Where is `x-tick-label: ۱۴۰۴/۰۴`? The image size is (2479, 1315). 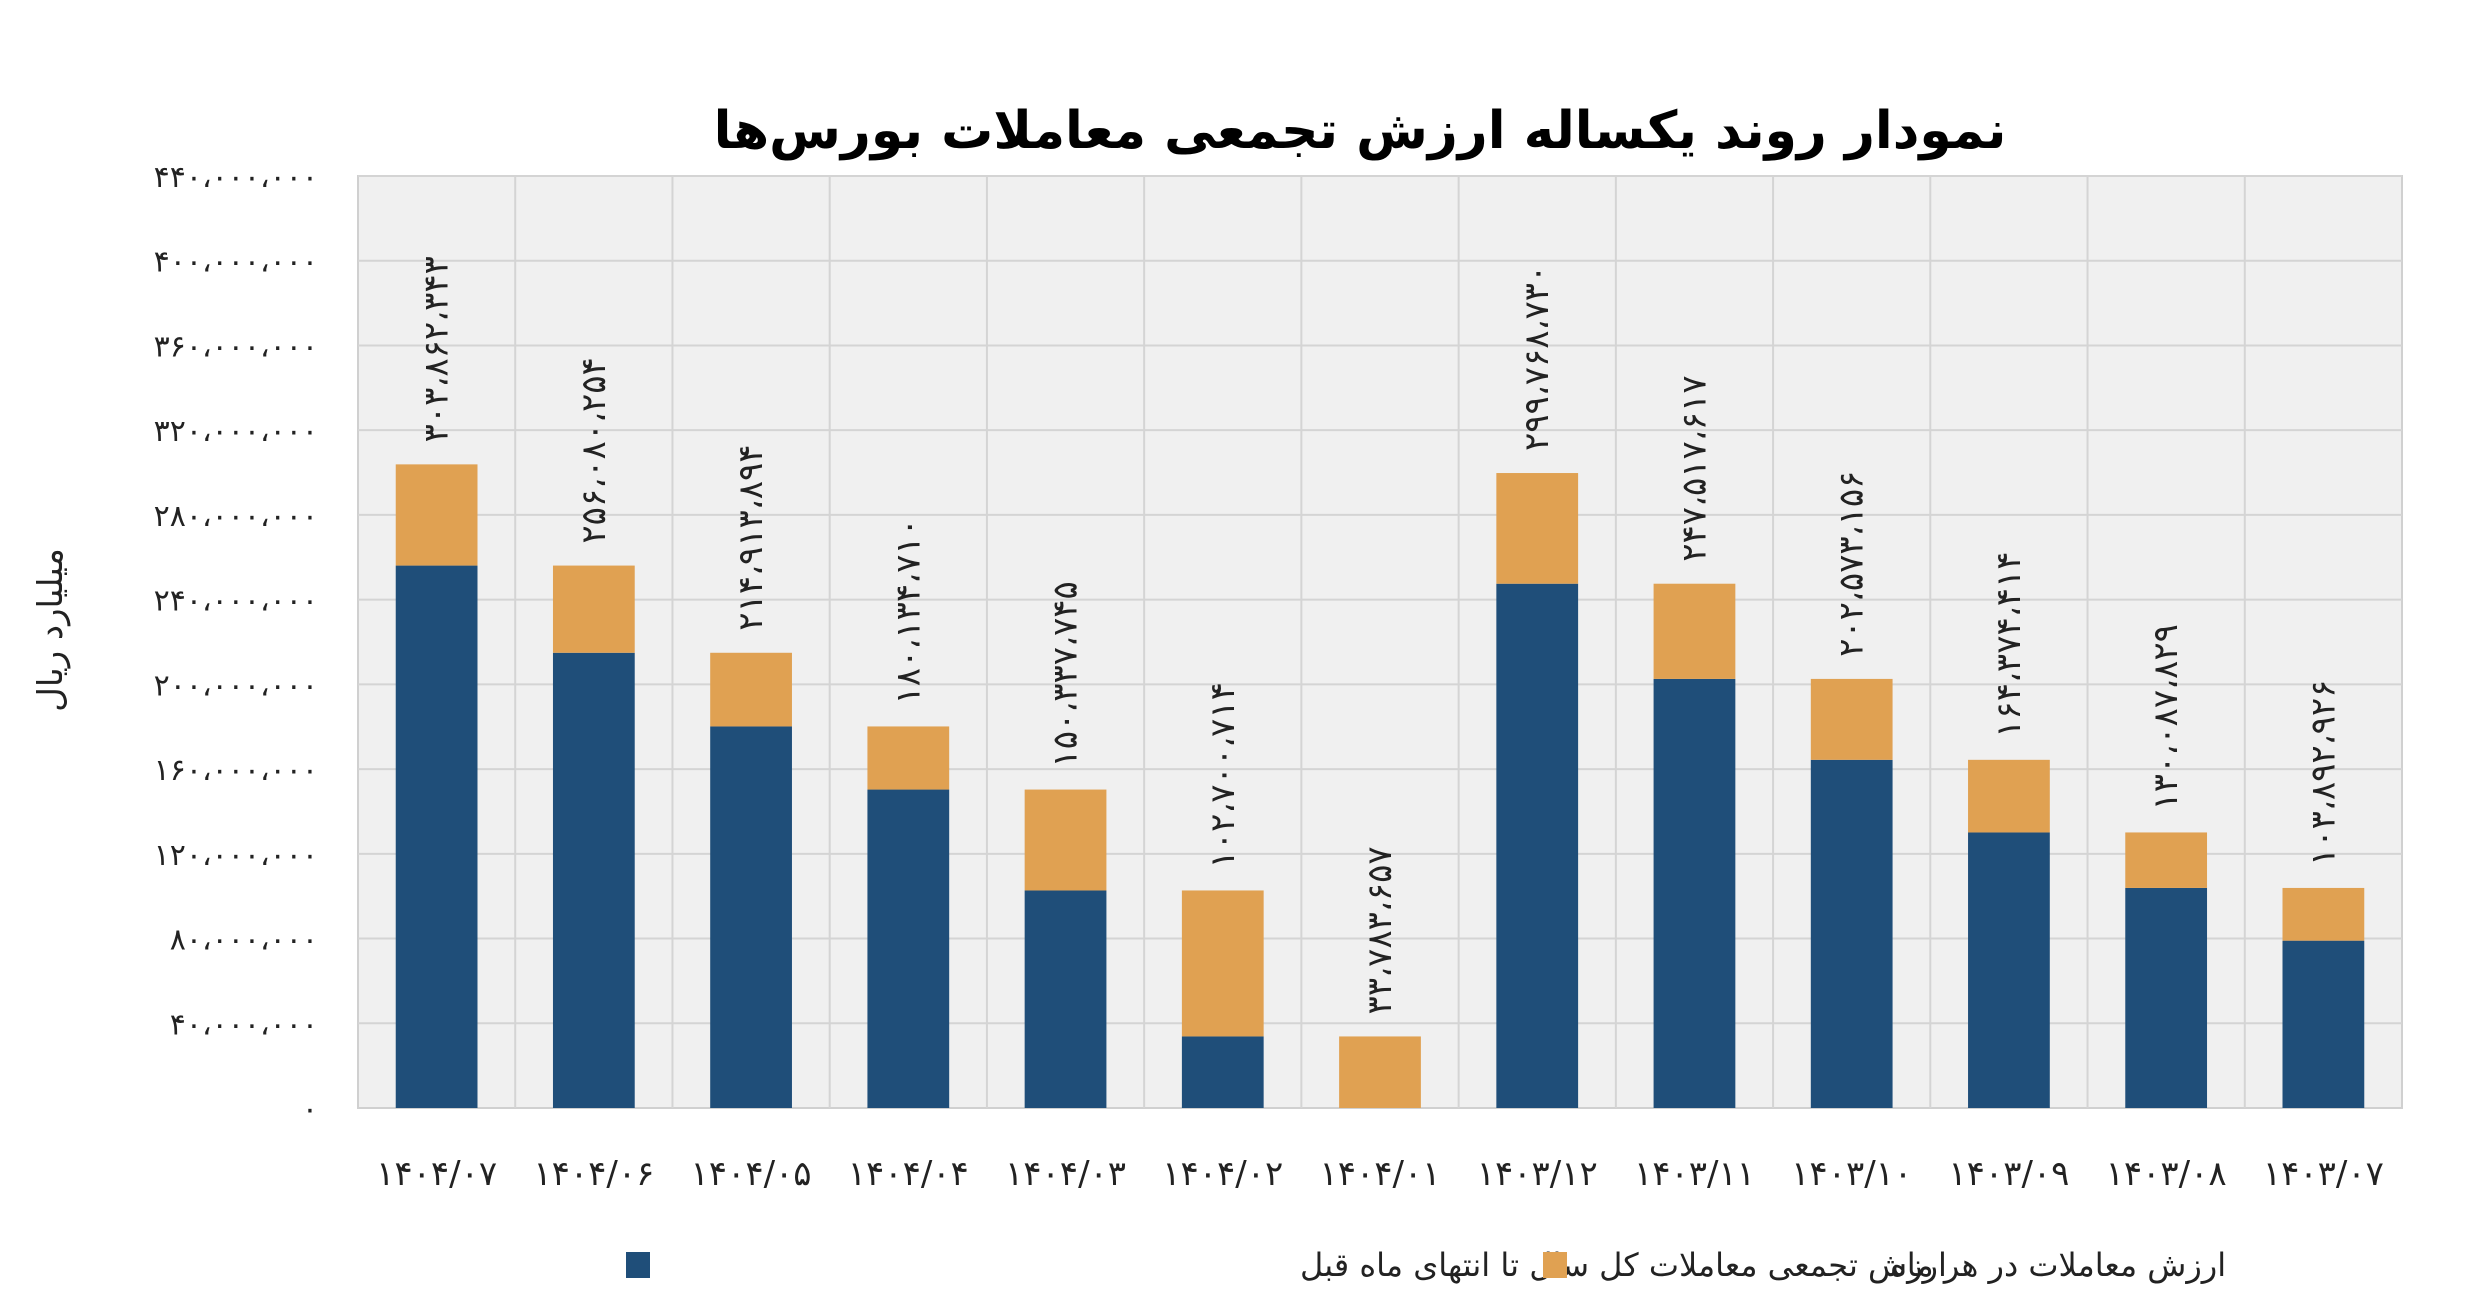 x-tick-label: ۱۴۰۴/۰۴ is located at coordinates (908, 1174).